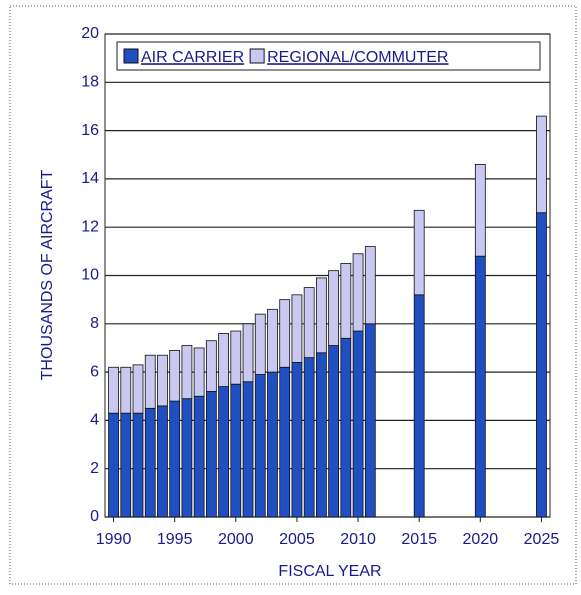 The width and height of the screenshot is (581, 595). What do you see at coordinates (192, 57) in the screenshot?
I see `legend-label: AIR CARRIER` at bounding box center [192, 57].